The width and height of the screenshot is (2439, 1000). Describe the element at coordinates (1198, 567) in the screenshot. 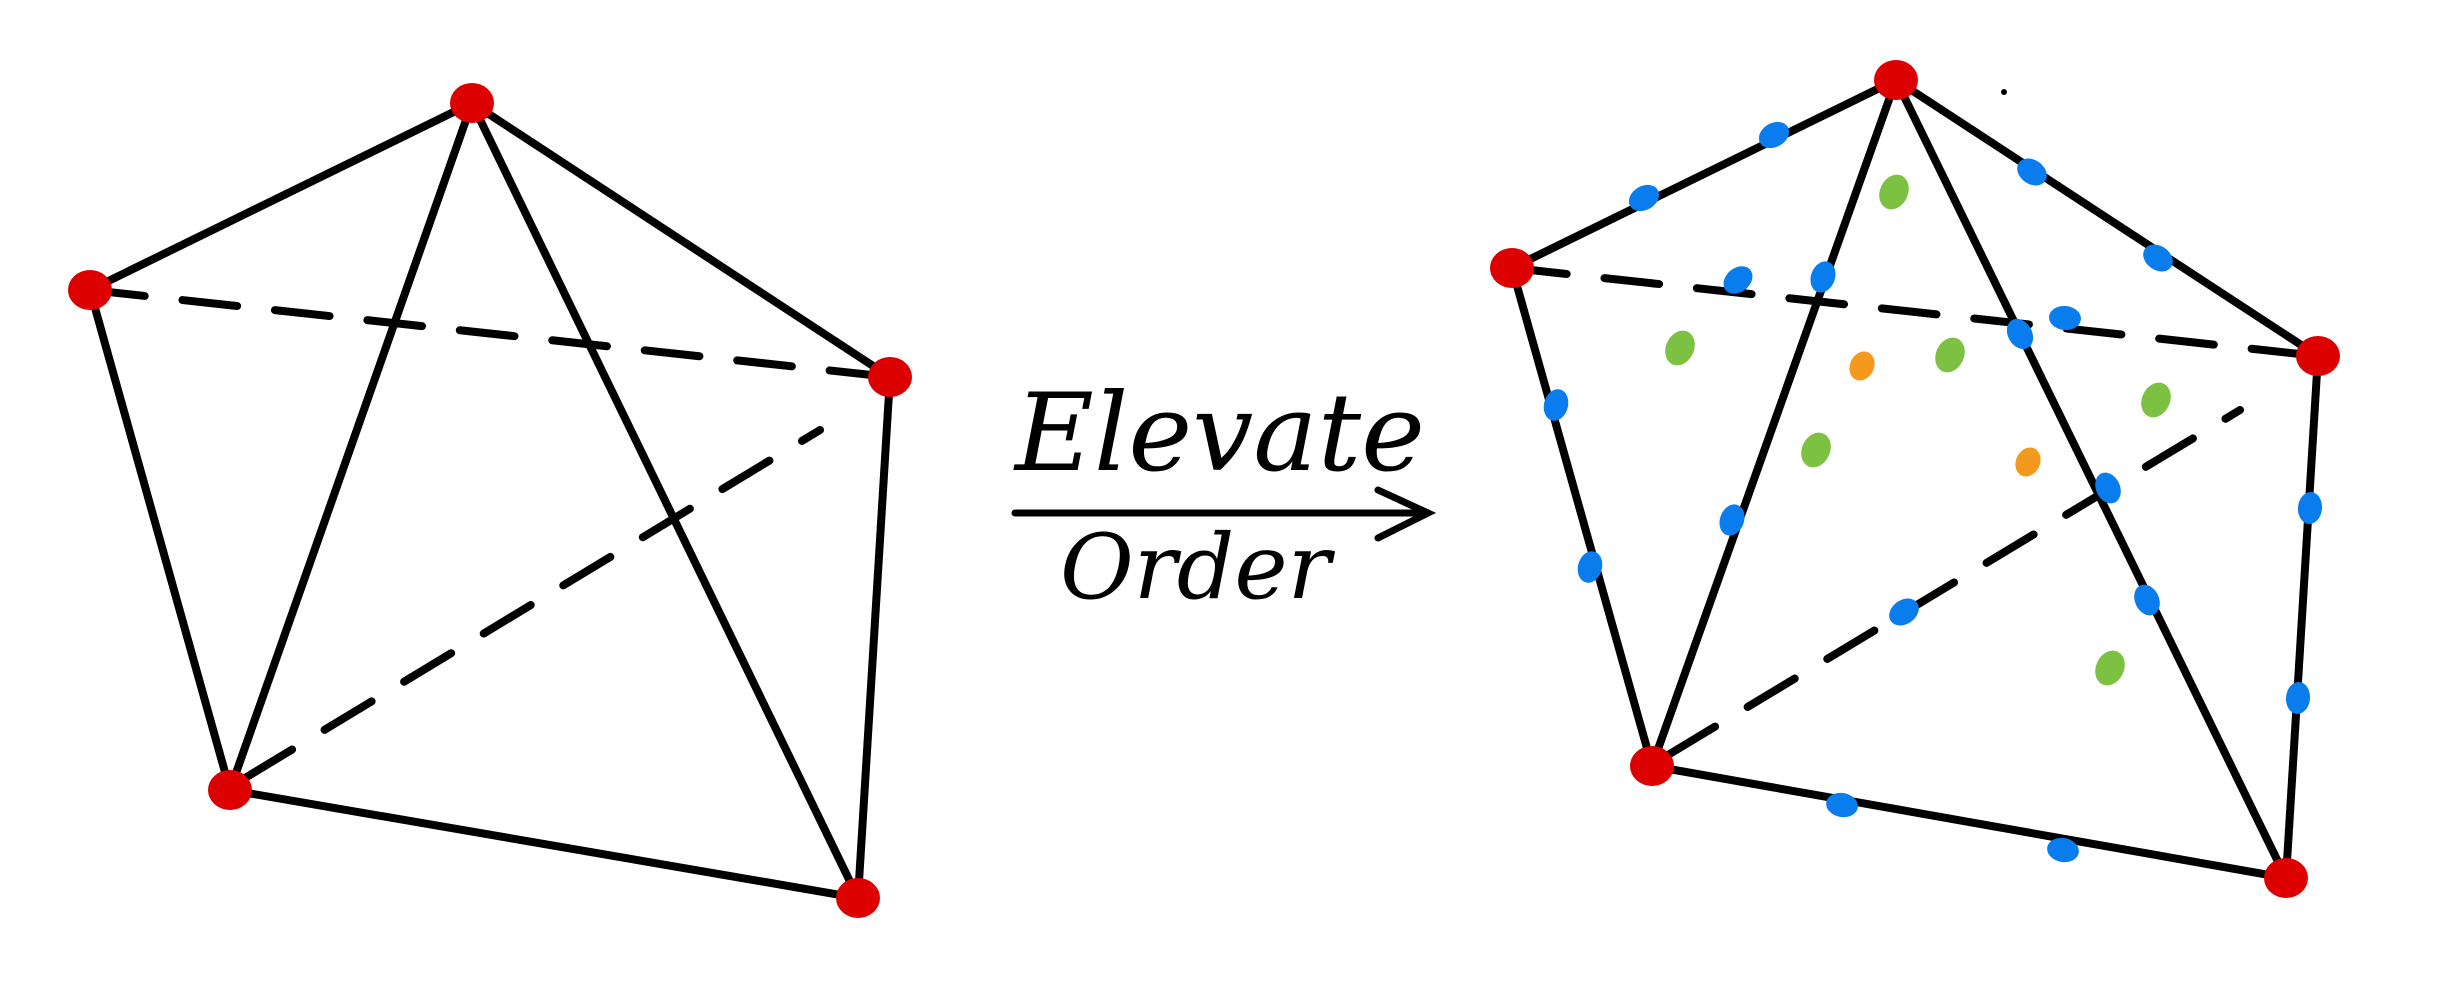

I see `order-label: Order` at that location.